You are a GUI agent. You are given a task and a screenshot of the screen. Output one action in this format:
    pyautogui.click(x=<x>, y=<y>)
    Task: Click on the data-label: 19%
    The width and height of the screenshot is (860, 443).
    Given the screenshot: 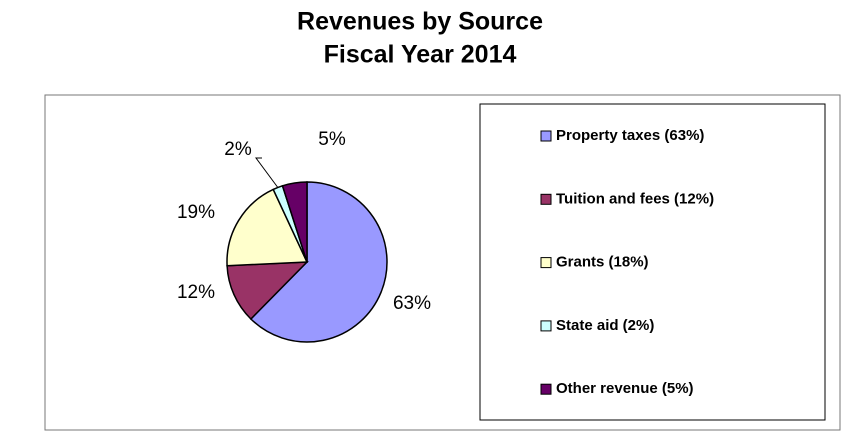 What is the action you would take?
    pyautogui.click(x=196, y=212)
    